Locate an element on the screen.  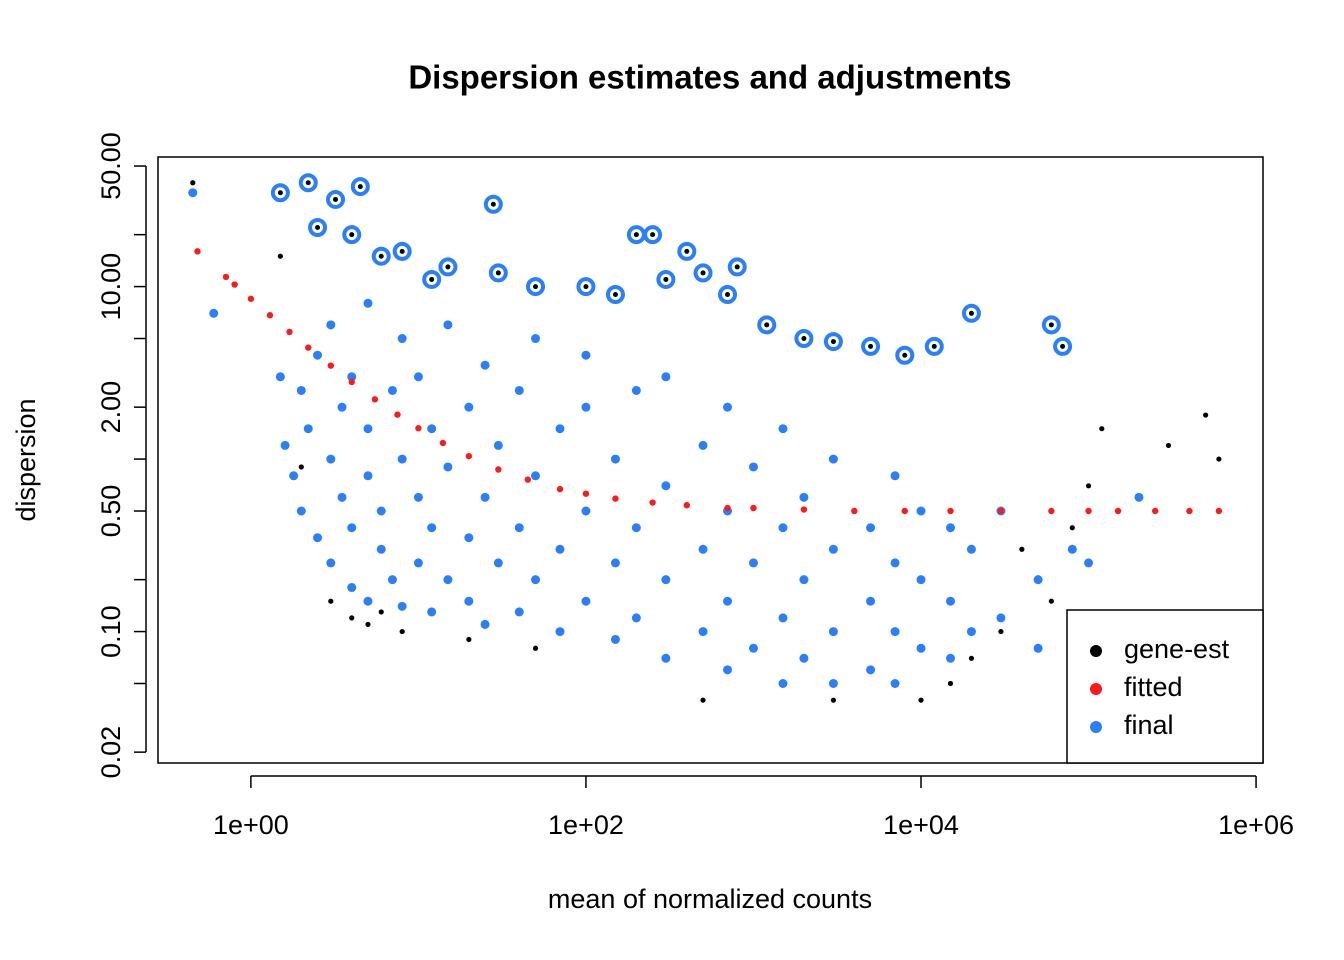
y-tick-label: 0.10 is located at coordinates (111, 631).